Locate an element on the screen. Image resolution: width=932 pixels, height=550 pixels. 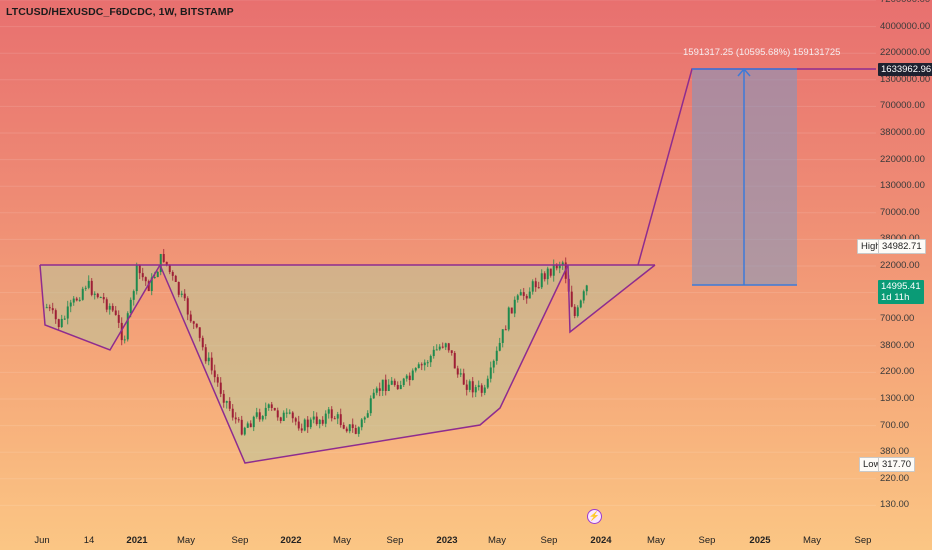
lightning-icon: ⚡ is located at coordinates (594, 516).